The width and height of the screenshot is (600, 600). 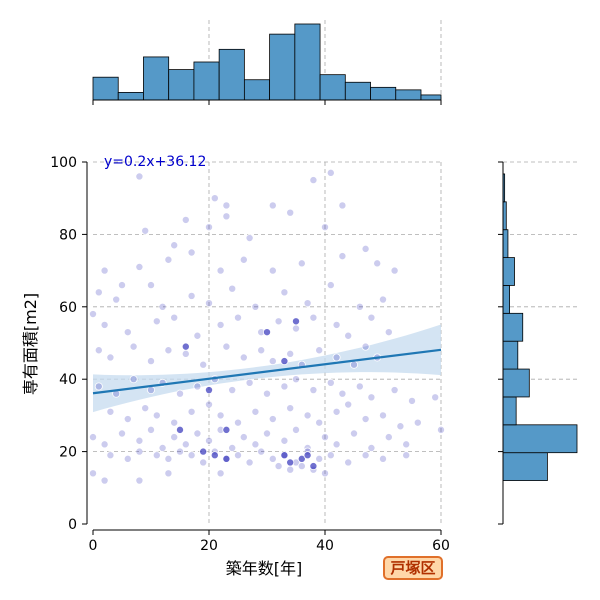 I want to click on y-tick-label: 100, so click(x=63, y=163).